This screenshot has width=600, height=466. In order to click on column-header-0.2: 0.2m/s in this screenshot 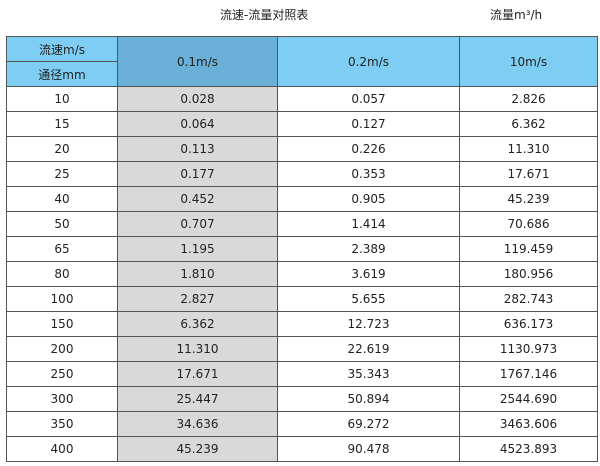, I will do `click(368, 61)`.